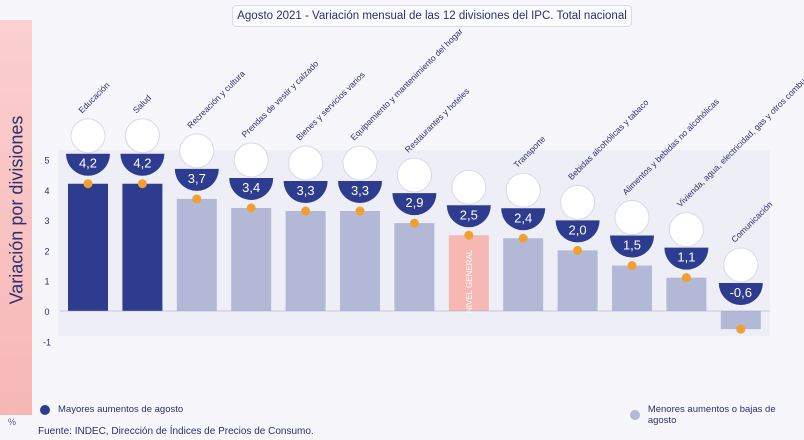  What do you see at coordinates (406, 84) in the screenshot?
I see `category-label: Equipamiento y mantenimiento del hogar` at bounding box center [406, 84].